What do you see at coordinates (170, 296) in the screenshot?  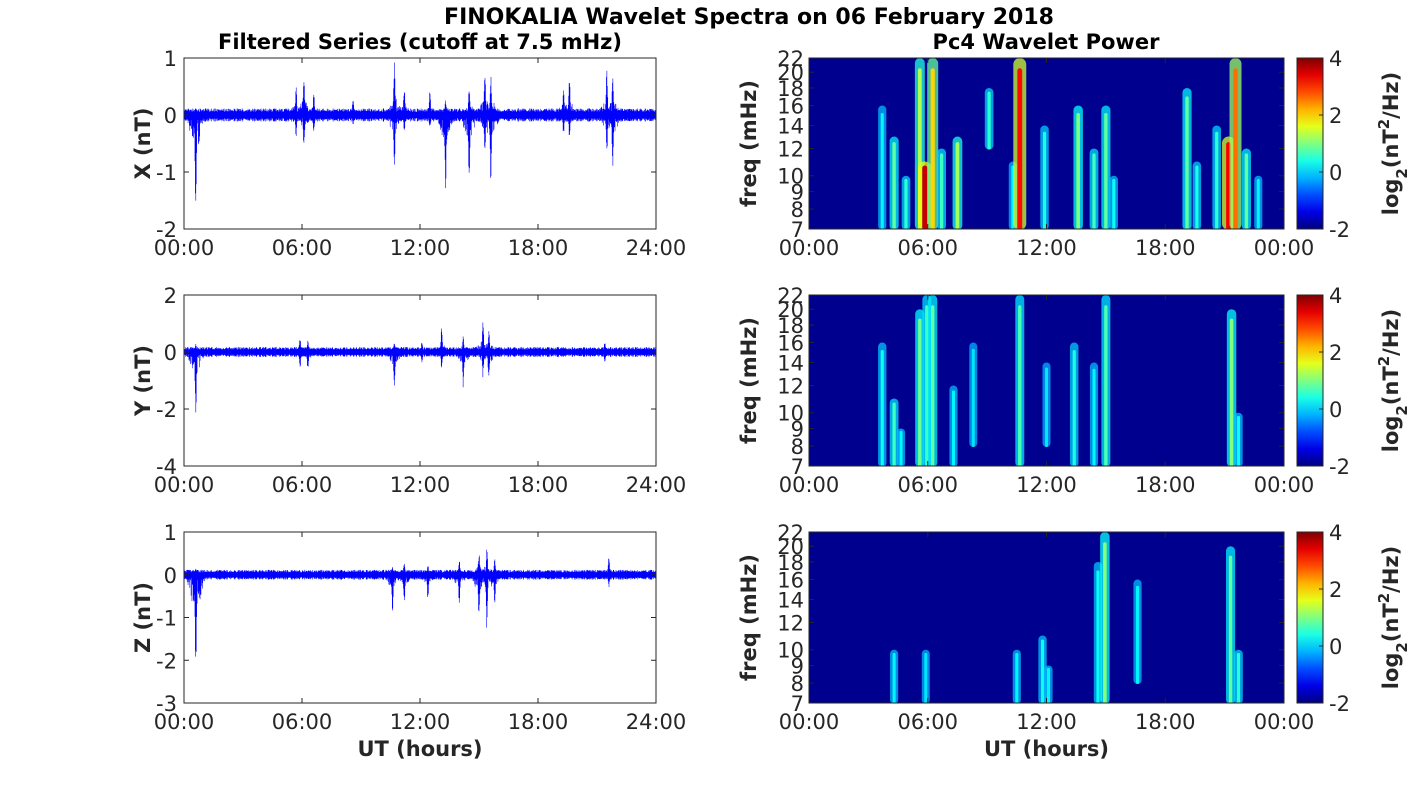 I see `y-tick-label: 2` at bounding box center [170, 296].